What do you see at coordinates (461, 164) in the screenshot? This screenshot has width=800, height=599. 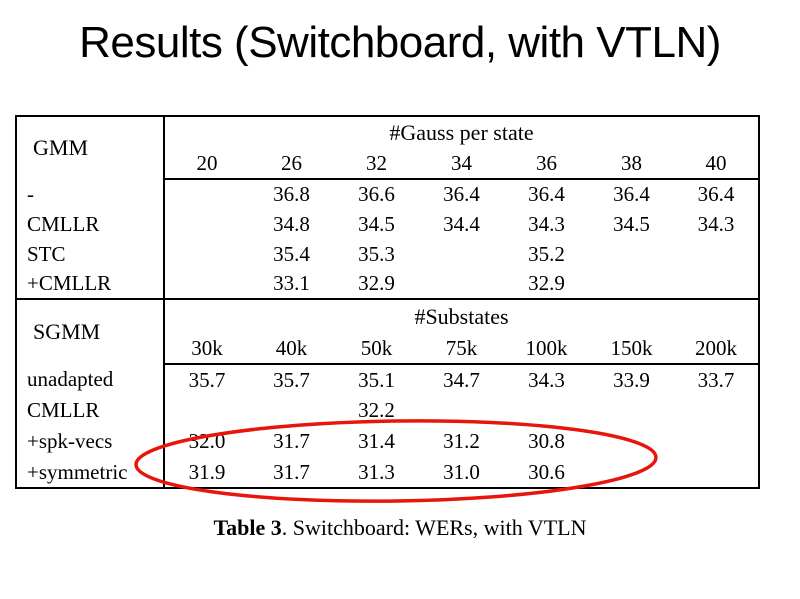 I see `col-header: 34` at bounding box center [461, 164].